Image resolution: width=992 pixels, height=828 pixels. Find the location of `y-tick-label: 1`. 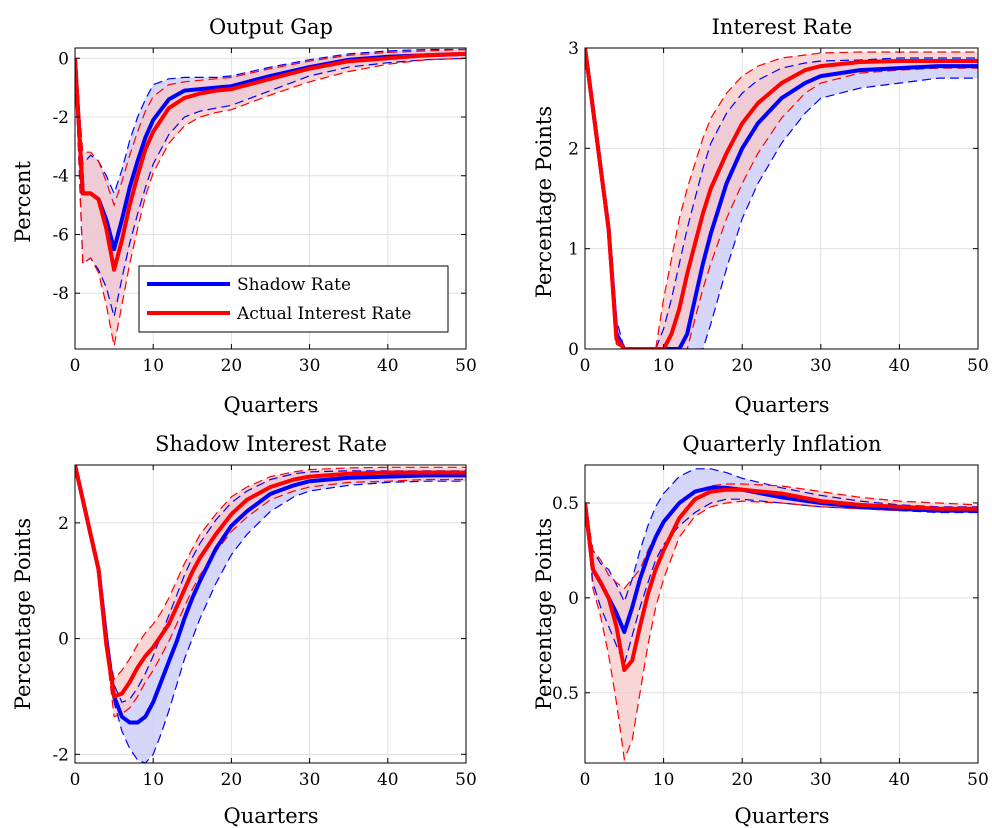

y-tick-label: 1 is located at coordinates (573, 250).